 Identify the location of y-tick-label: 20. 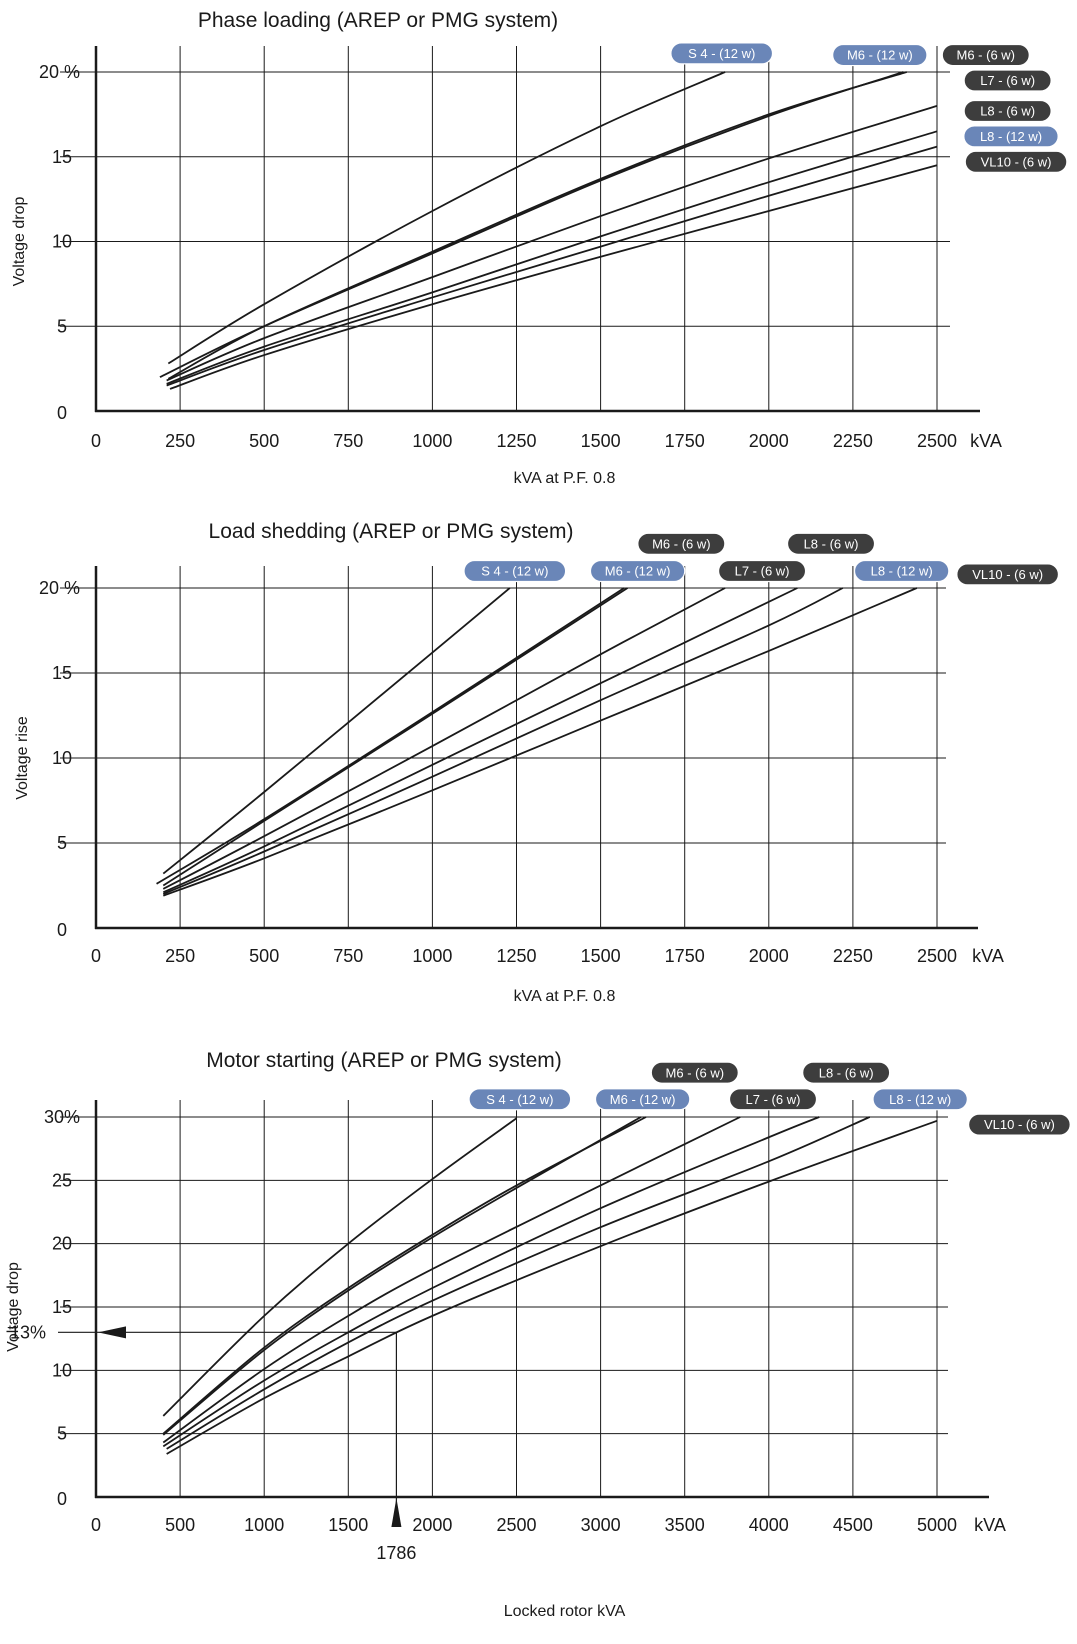
(62, 1244).